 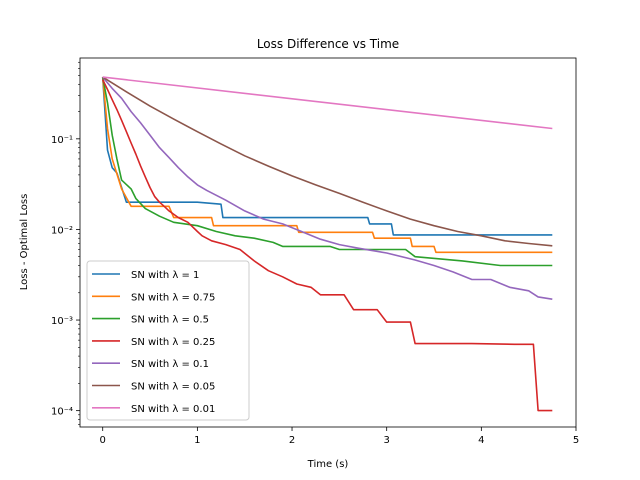 I want to click on legend-label-7: SN with λ = 0.01, so click(x=173, y=409).